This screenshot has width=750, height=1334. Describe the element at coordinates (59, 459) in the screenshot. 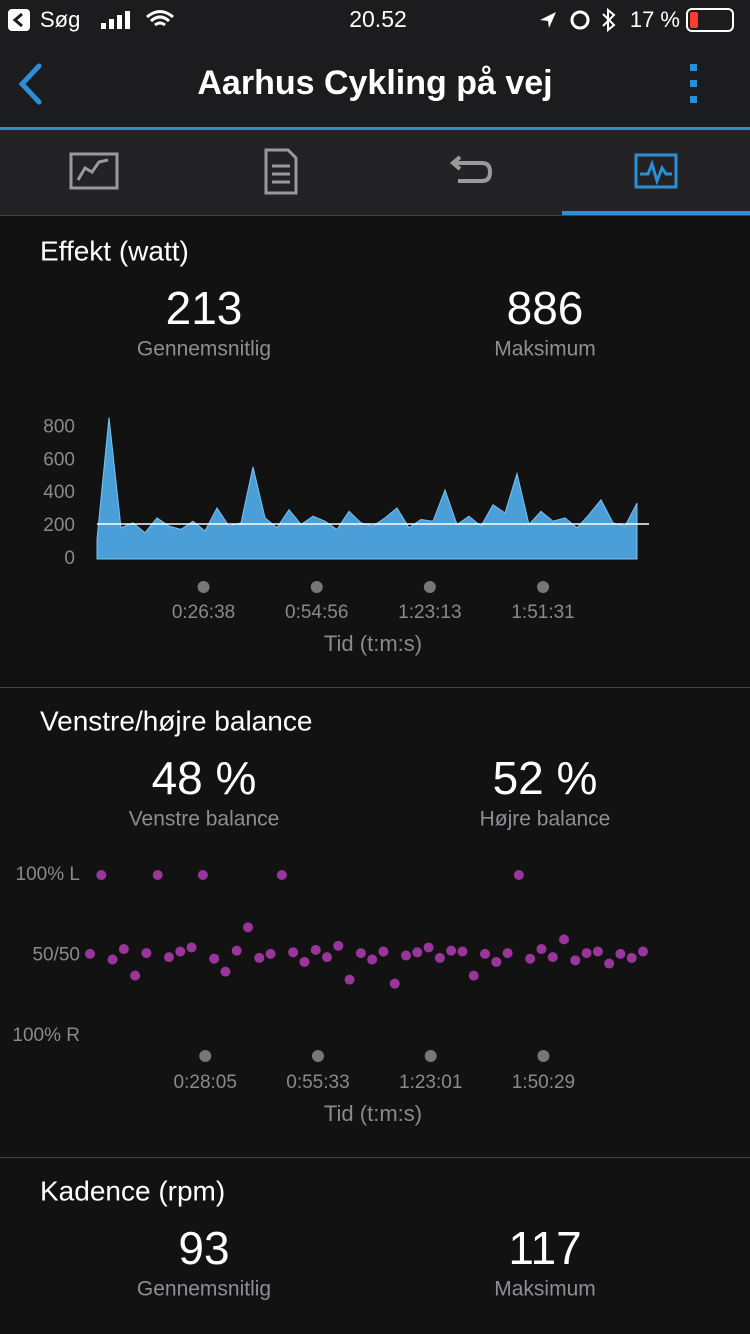

I see `y-tick-label: 600` at that location.